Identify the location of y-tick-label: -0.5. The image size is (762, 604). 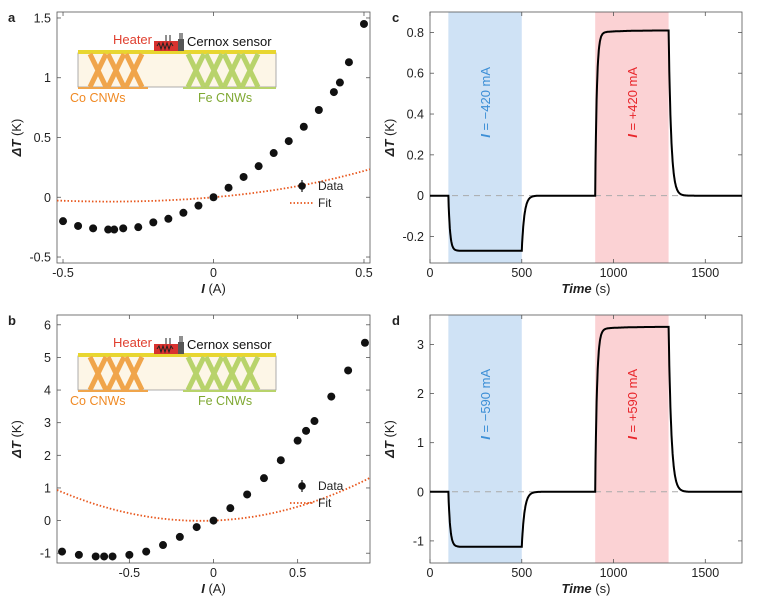
(40, 258).